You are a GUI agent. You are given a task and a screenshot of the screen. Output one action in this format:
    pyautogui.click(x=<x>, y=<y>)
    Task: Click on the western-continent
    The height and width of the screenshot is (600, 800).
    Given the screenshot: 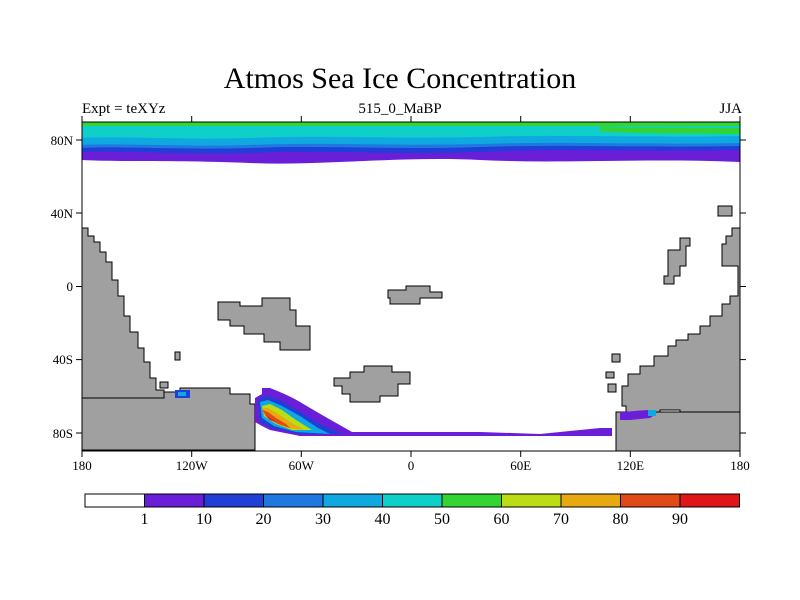 What is the action you would take?
    pyautogui.click(x=123, y=313)
    